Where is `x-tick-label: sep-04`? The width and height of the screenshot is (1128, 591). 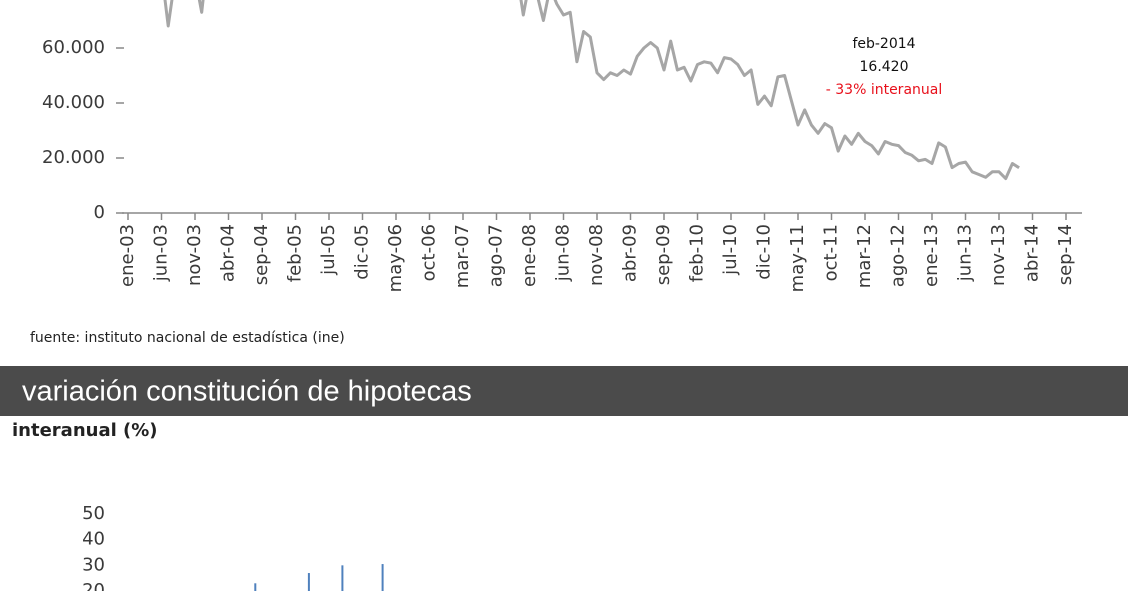 x-tick-label: sep-04 is located at coordinates (261, 254).